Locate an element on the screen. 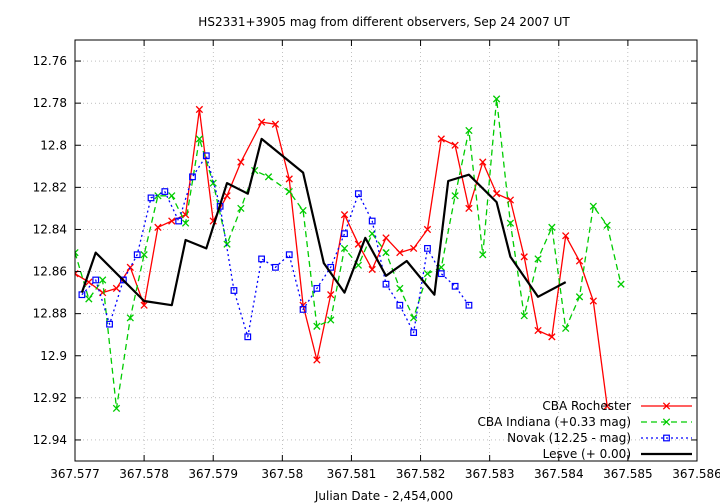  x-tick-label: 367.58 is located at coordinates (282, 474).